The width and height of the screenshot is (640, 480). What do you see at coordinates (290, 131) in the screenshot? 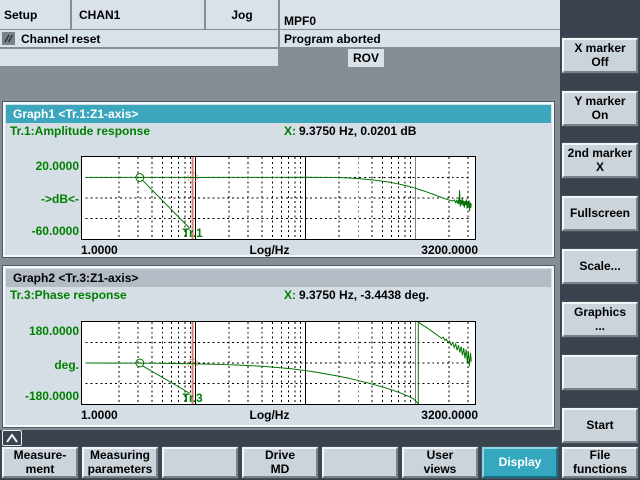
I see `graph1-marker-prefix: X:` at bounding box center [290, 131].